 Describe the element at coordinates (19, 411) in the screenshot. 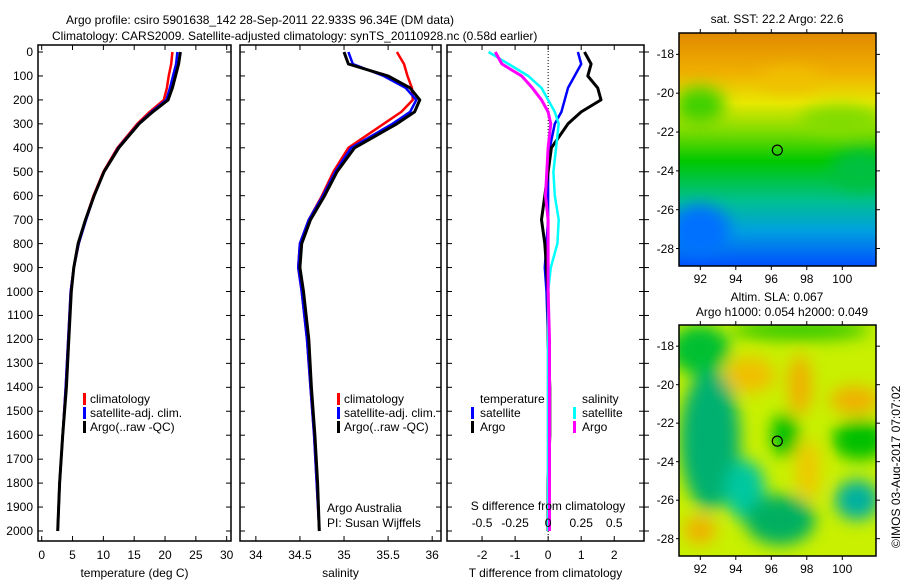

I see `y-tick-label: 1500` at that location.